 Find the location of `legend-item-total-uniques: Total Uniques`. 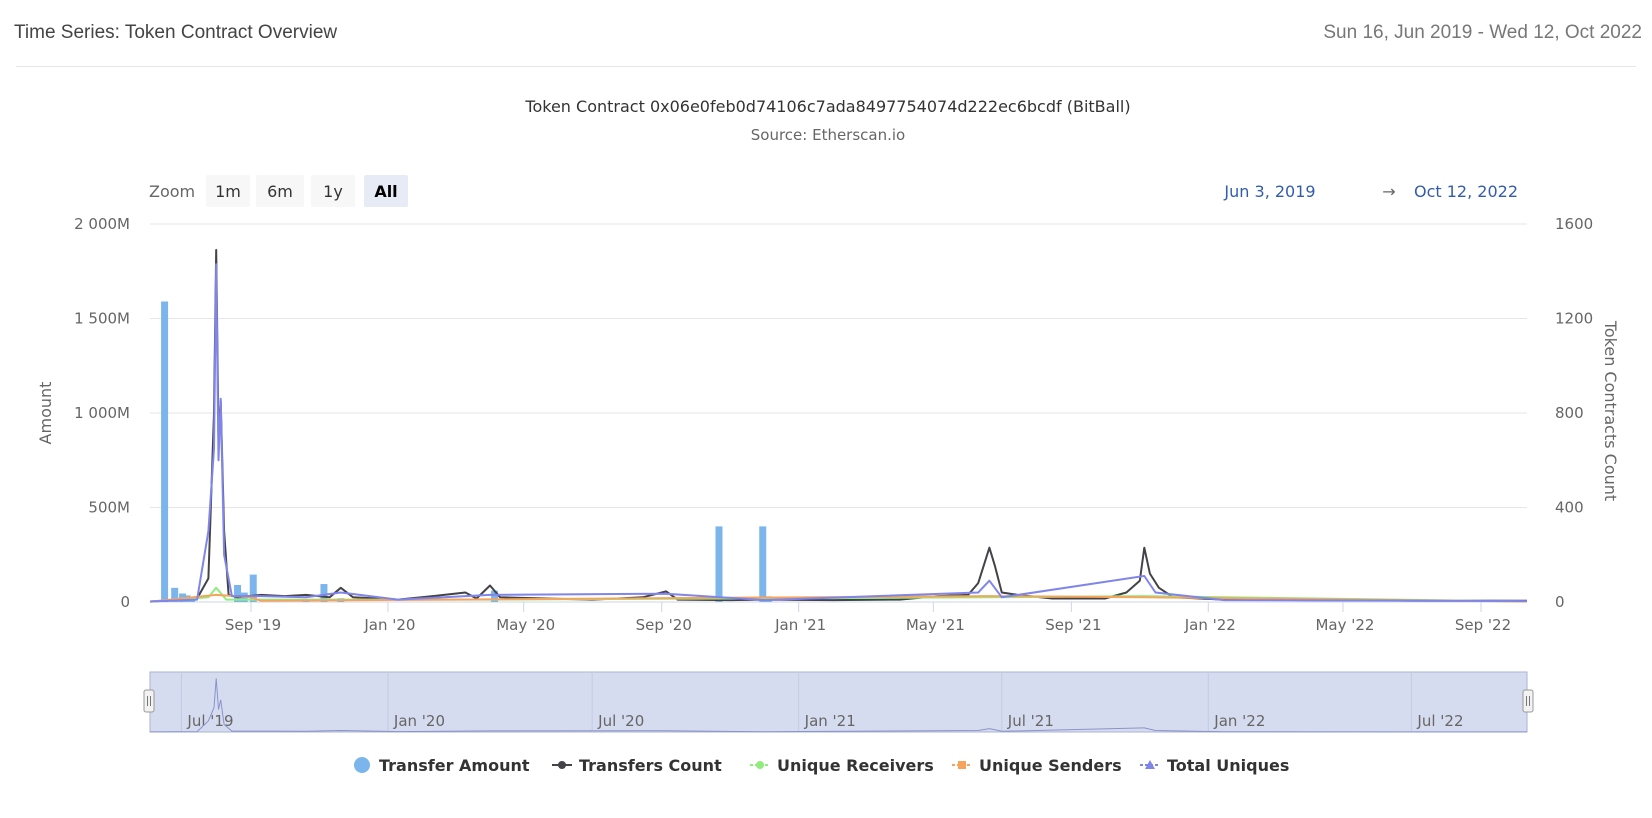

legend-item-total-uniques: Total Uniques is located at coordinates (1214, 765).